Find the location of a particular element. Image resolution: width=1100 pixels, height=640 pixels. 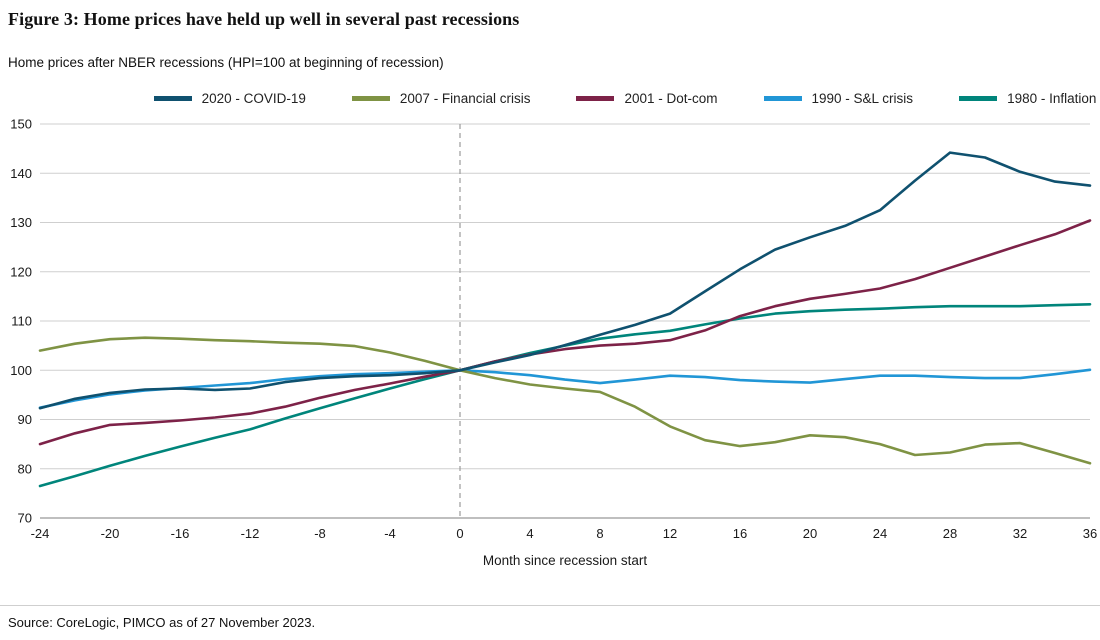

y-tick-label: 80 is located at coordinates (25, 468).